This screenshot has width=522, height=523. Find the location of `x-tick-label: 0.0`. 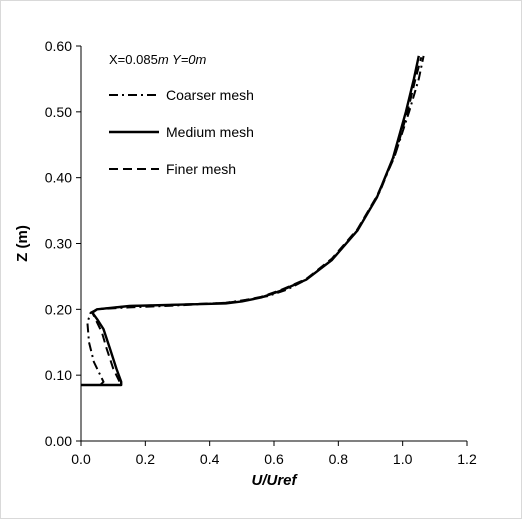

x-tick-label: 0.0 is located at coordinates (81, 459).